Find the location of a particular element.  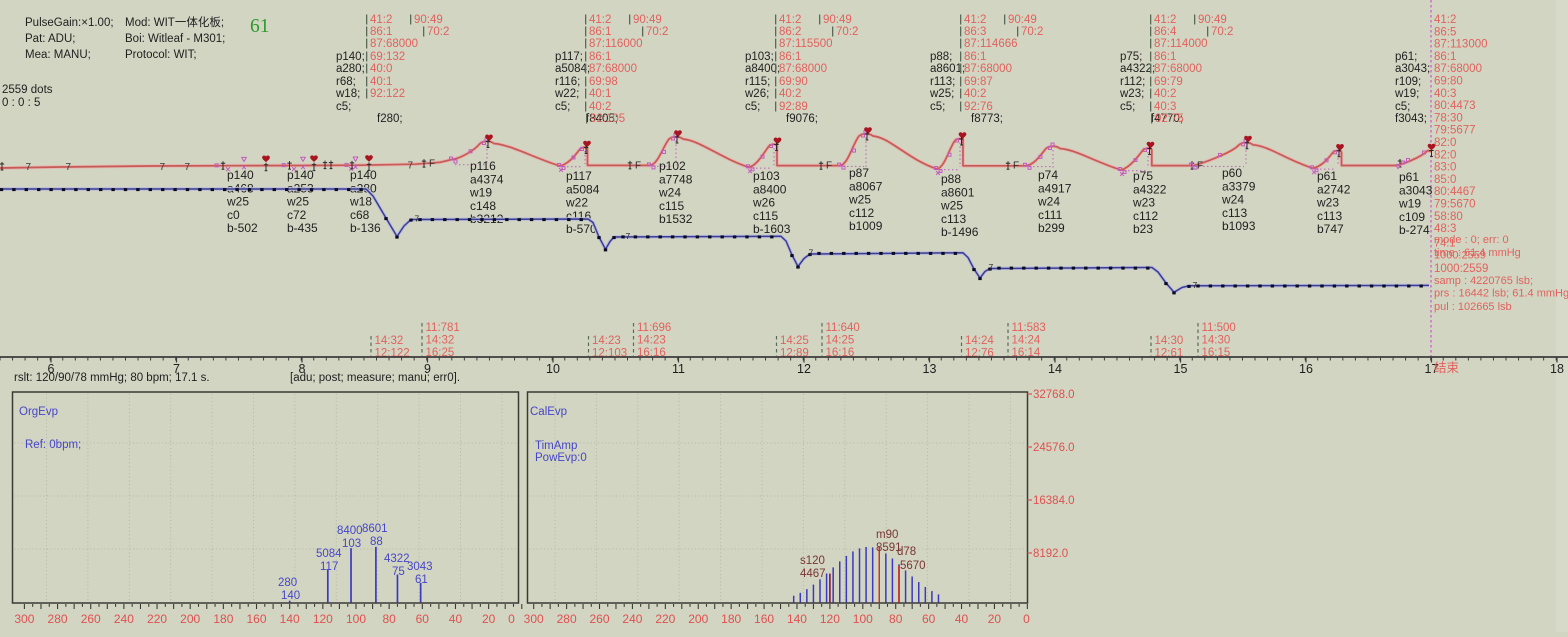

svg-text: 92:105 is located at coordinates (607, 119).